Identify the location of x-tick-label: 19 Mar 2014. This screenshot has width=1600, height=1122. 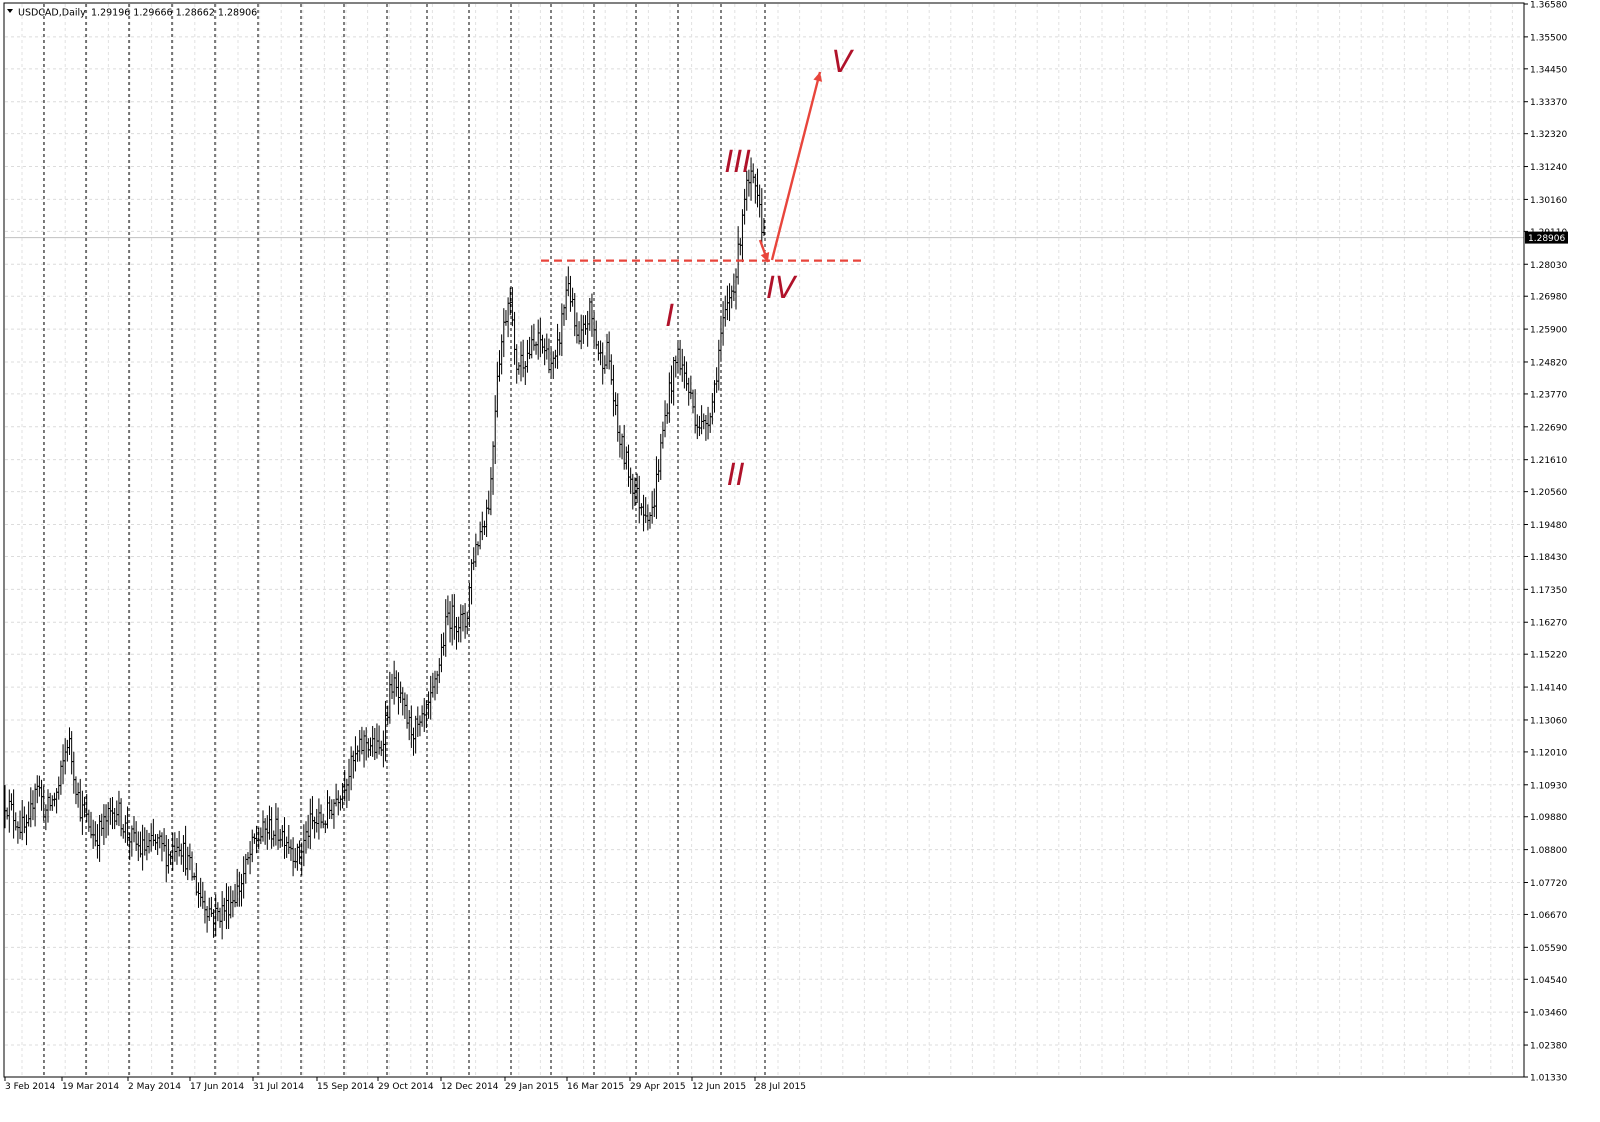
(90, 1087).